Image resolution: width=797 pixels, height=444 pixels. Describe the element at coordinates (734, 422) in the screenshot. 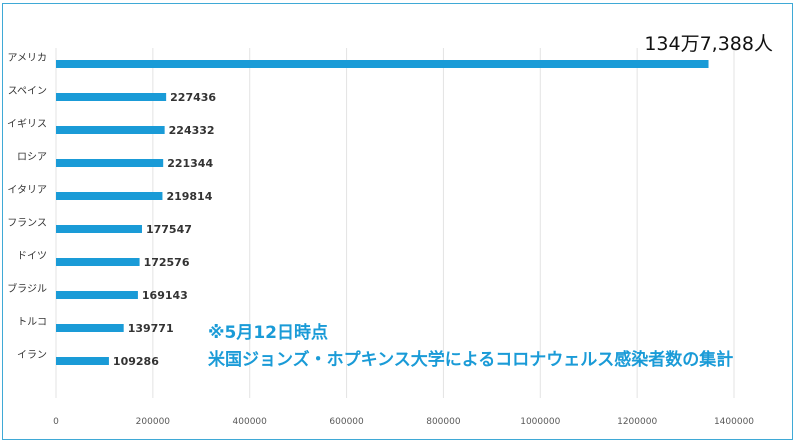

I see `x-tick-label: 1400000` at that location.